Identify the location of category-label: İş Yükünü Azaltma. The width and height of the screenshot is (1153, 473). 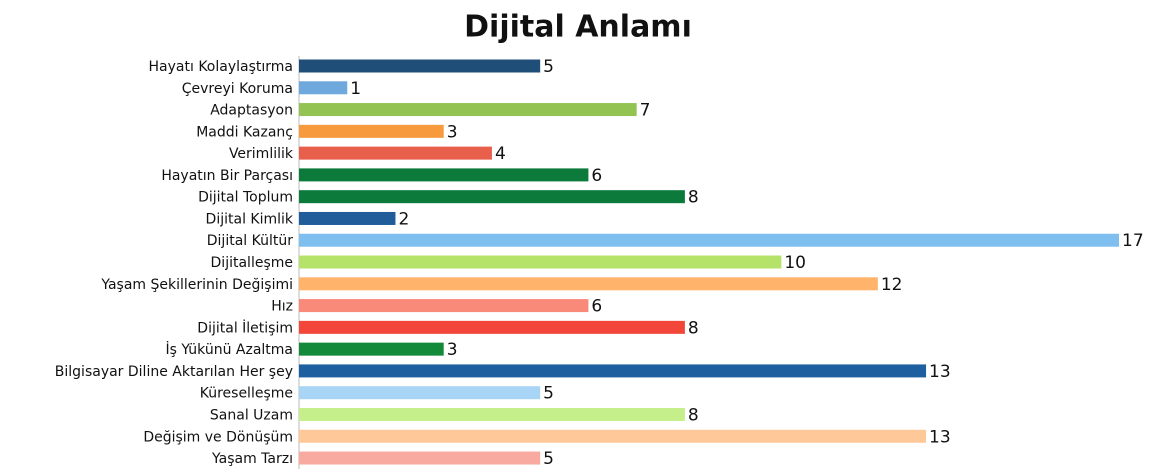
(229, 349).